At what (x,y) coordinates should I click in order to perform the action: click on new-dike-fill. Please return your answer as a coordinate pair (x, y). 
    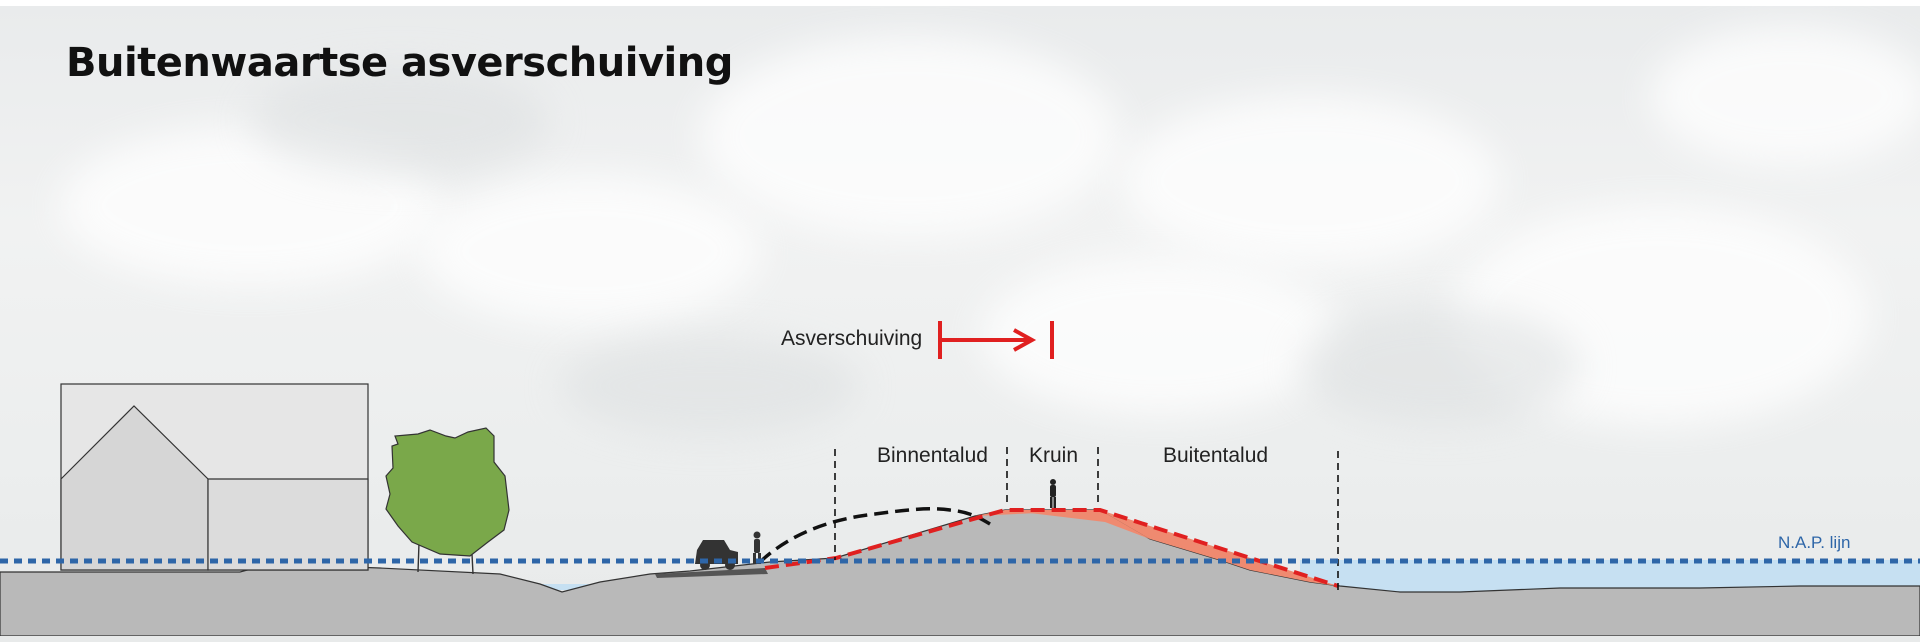
    Looking at the image, I should click on (1156, 548).